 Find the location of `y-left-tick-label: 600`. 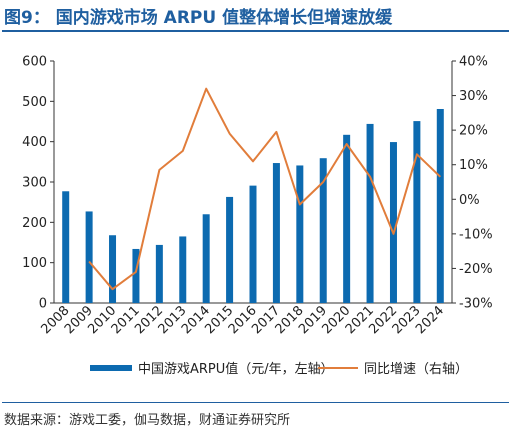

y-left-tick-label: 600 is located at coordinates (34, 62).